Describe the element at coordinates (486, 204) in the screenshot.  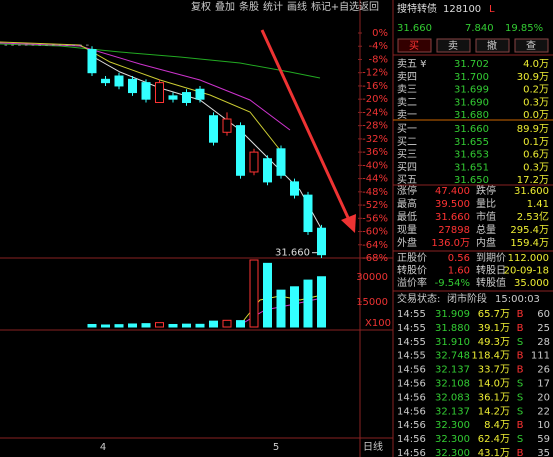
I see `stat-label: 量比` at that location.